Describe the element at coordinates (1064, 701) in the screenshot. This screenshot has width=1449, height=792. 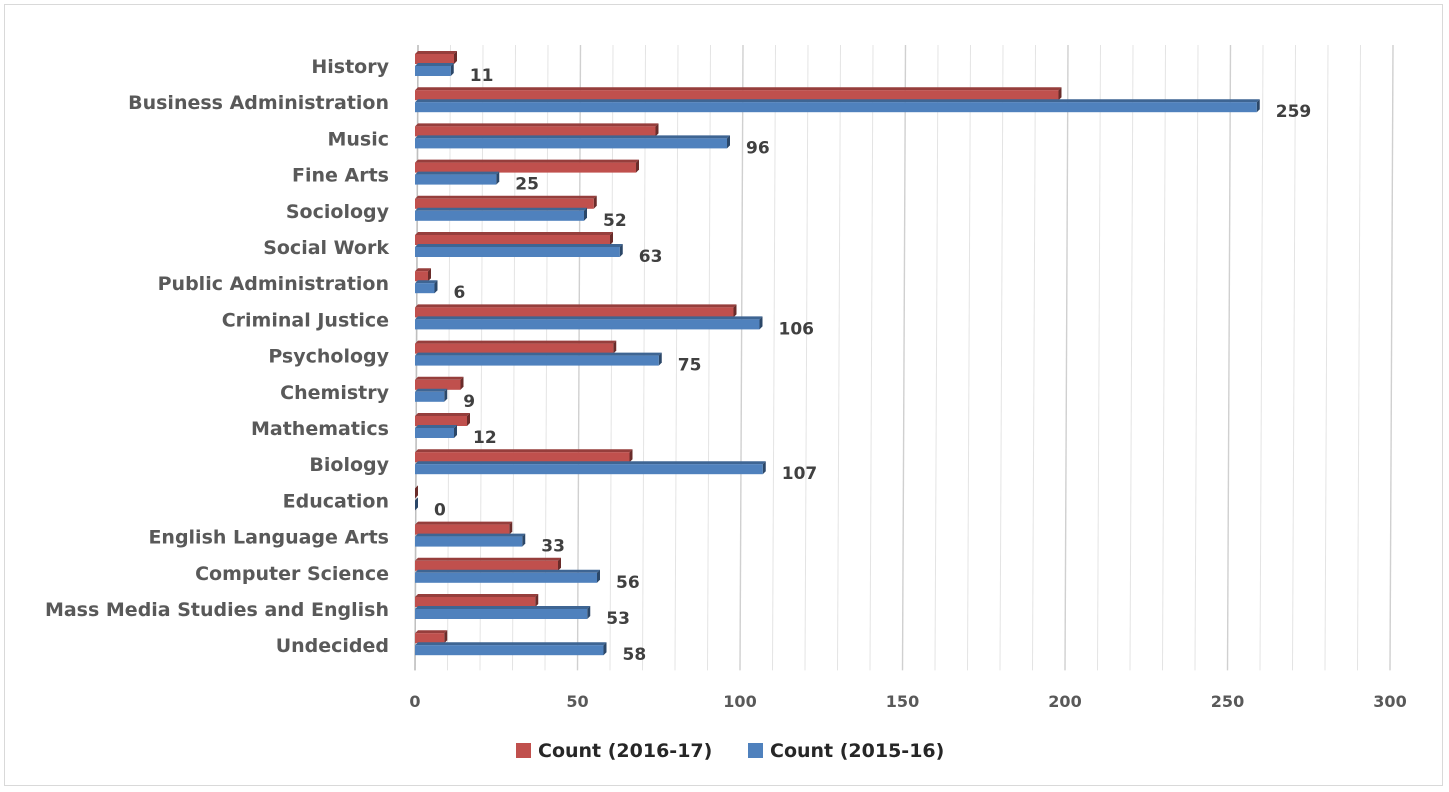
I see `x-tick-label: 200` at that location.